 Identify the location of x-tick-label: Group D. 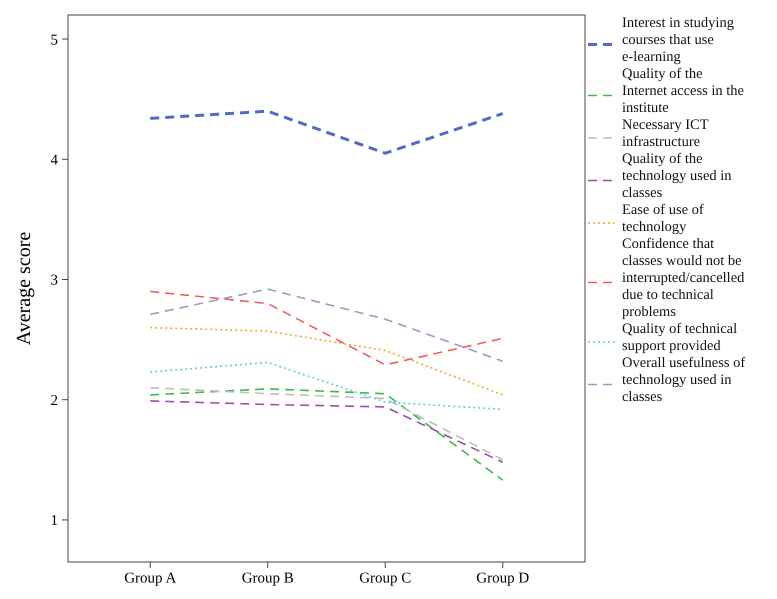
(503, 578).